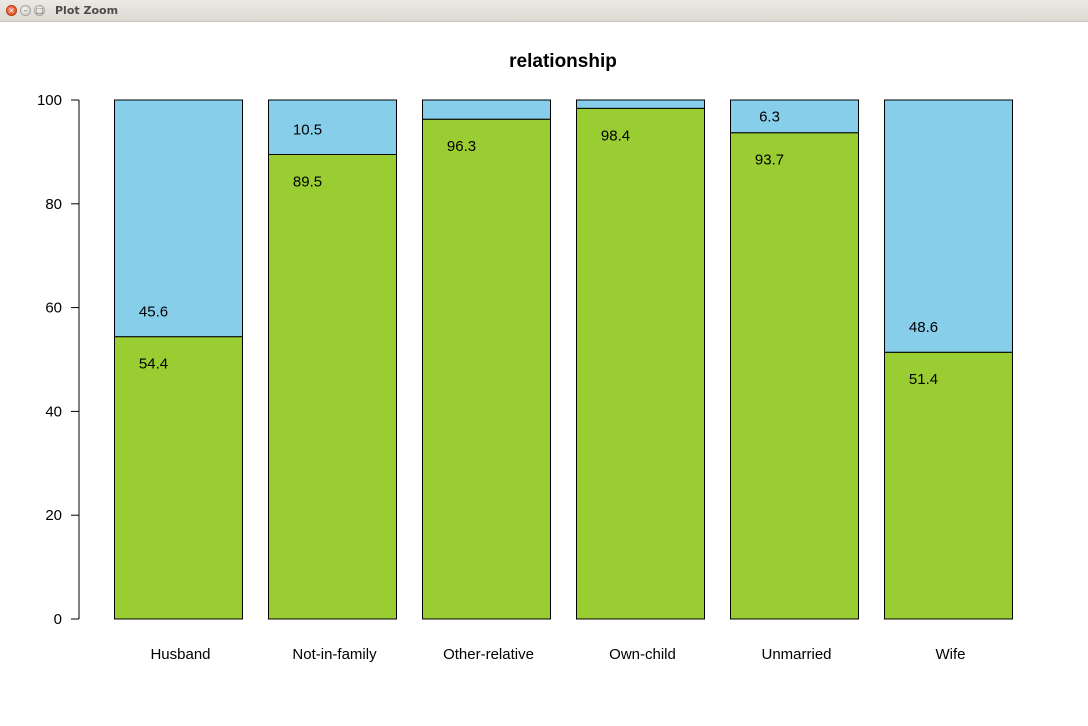  What do you see at coordinates (461, 146) in the screenshot?
I see `bar-value-label: 96.3` at bounding box center [461, 146].